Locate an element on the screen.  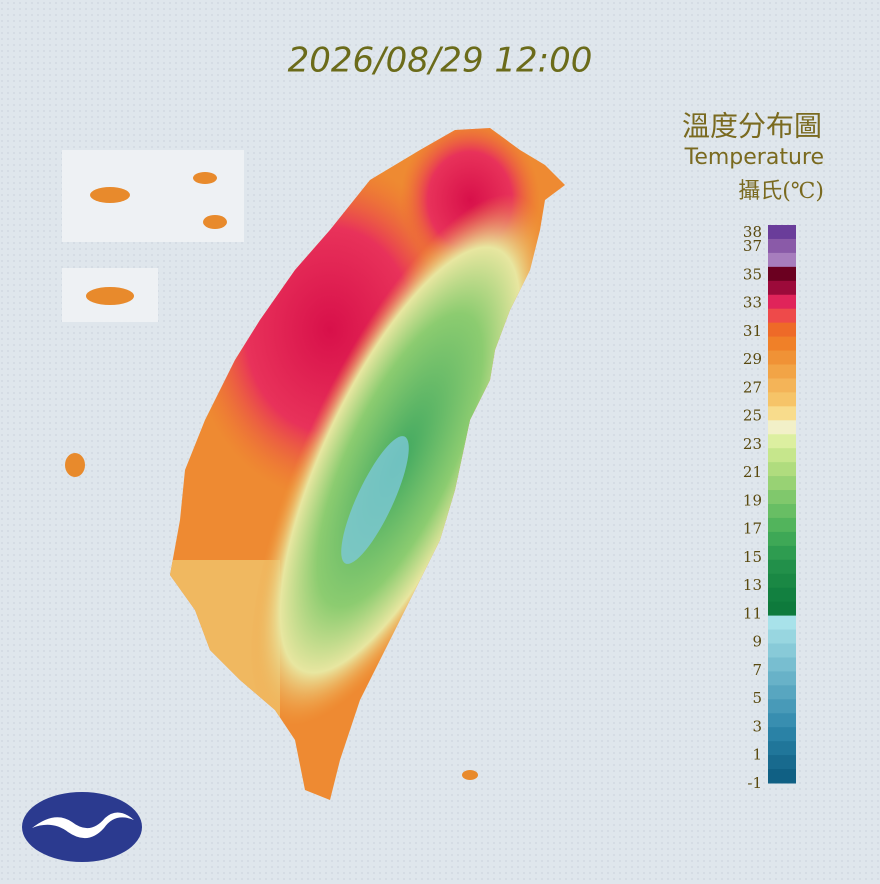
timestamp: 2026/08/29 12:00 is located at coordinates (440, 61).